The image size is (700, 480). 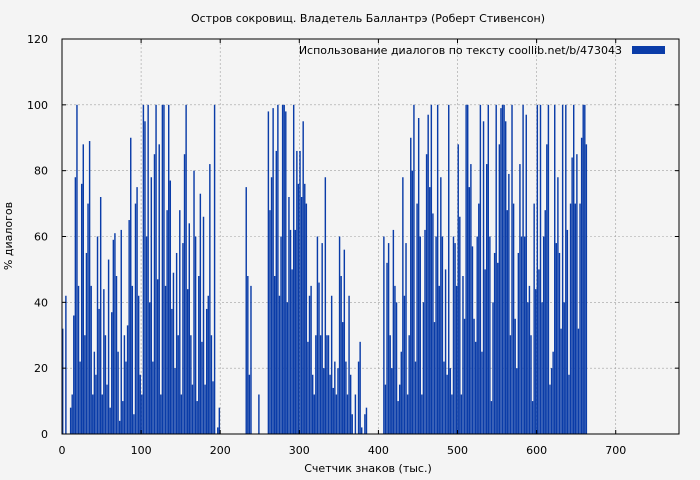 I want to click on y-tick-label: 20, so click(x=41, y=368).